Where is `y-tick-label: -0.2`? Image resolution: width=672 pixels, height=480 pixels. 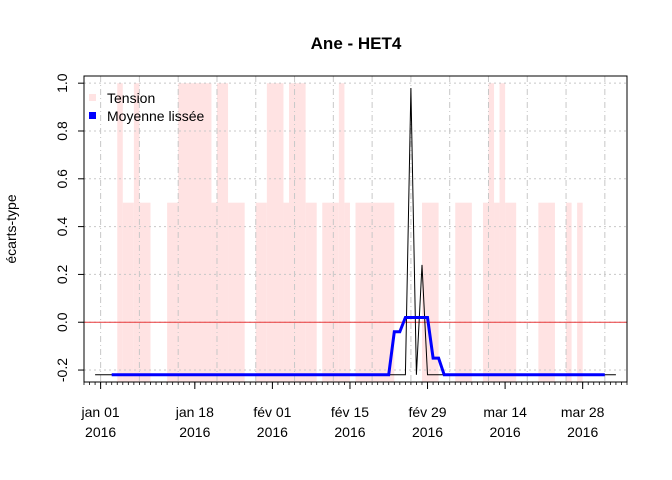
y-tick-label: -0.2 is located at coordinates (62, 370).